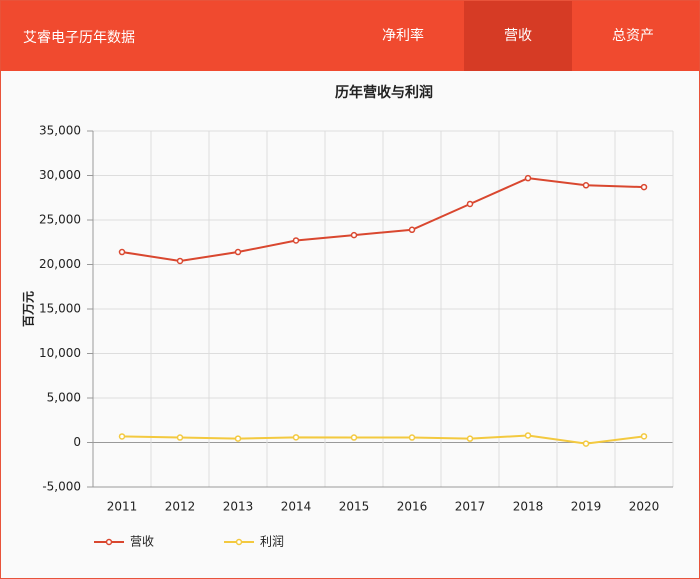 Image resolution: width=700 pixels, height=579 pixels. What do you see at coordinates (528, 507) in the screenshot?
I see `x-tick-label: 2018` at bounding box center [528, 507].